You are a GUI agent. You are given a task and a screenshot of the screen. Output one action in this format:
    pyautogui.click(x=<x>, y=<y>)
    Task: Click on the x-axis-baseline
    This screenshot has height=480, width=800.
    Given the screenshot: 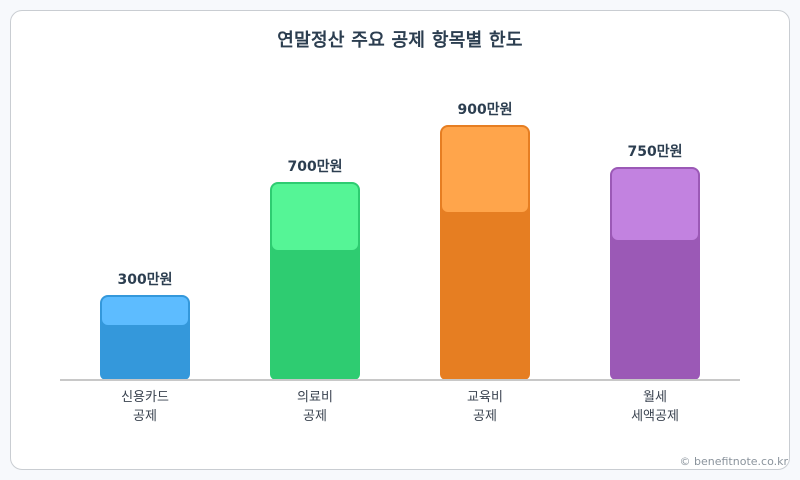 What is the action you would take?
    pyautogui.click(x=400, y=380)
    